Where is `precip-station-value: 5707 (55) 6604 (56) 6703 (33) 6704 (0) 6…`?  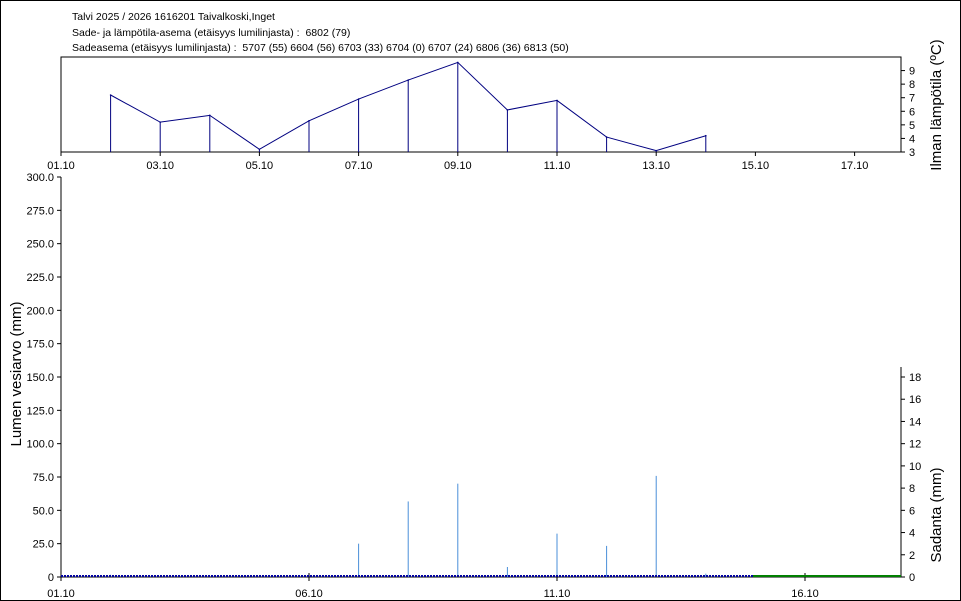 precip-station-value: 5707 (55) 6604 (56) 6703 (33) 6704 (0) 6… is located at coordinates (405, 48).